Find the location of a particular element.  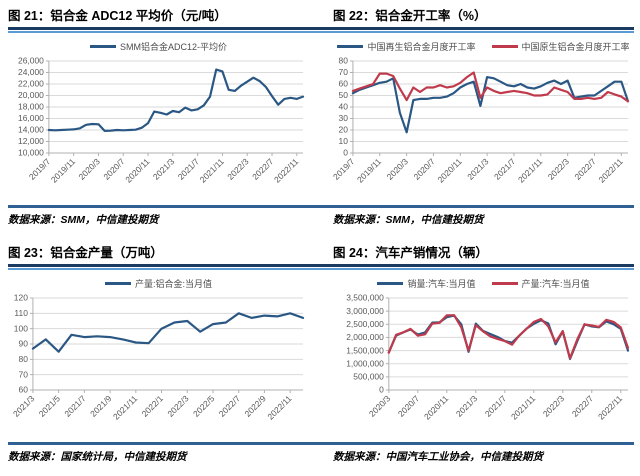

data-source-24: 数据来源：中国汽车工业协会，中信建投期货 is located at coordinates (438, 457).